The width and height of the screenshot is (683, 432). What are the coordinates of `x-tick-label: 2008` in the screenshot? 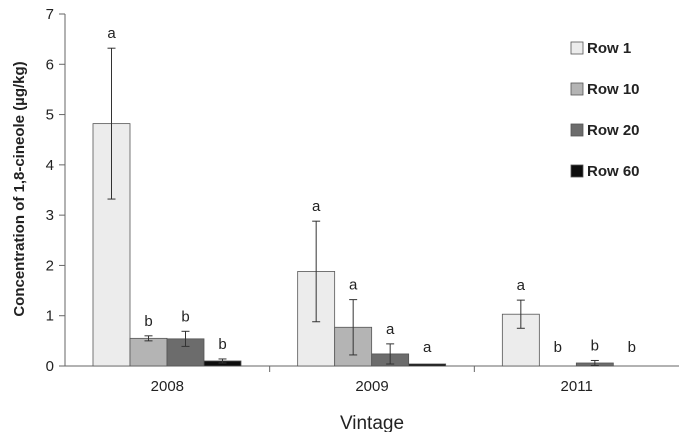 It's located at (167, 386).